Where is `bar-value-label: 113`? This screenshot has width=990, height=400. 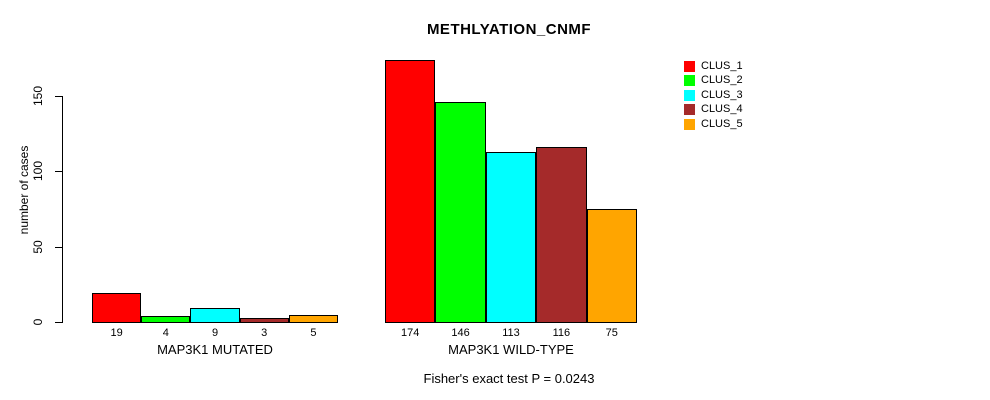
bar-value-label: 113 is located at coordinates (511, 333).